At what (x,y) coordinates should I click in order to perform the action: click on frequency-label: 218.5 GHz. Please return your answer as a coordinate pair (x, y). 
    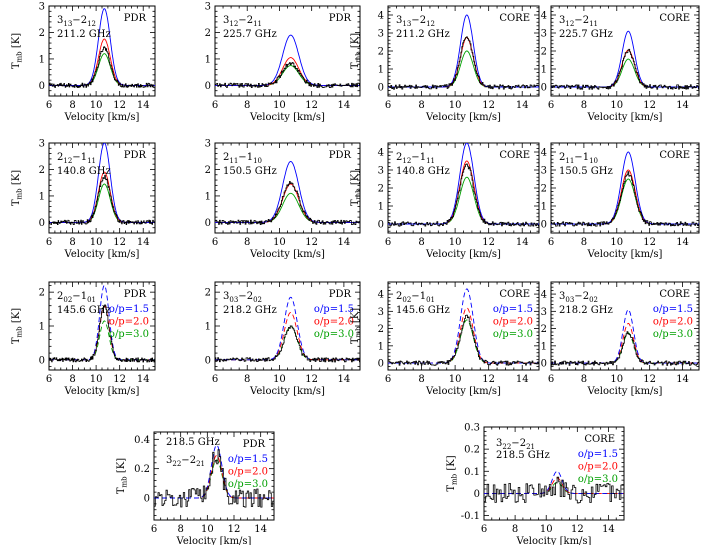
    Looking at the image, I should click on (523, 455).